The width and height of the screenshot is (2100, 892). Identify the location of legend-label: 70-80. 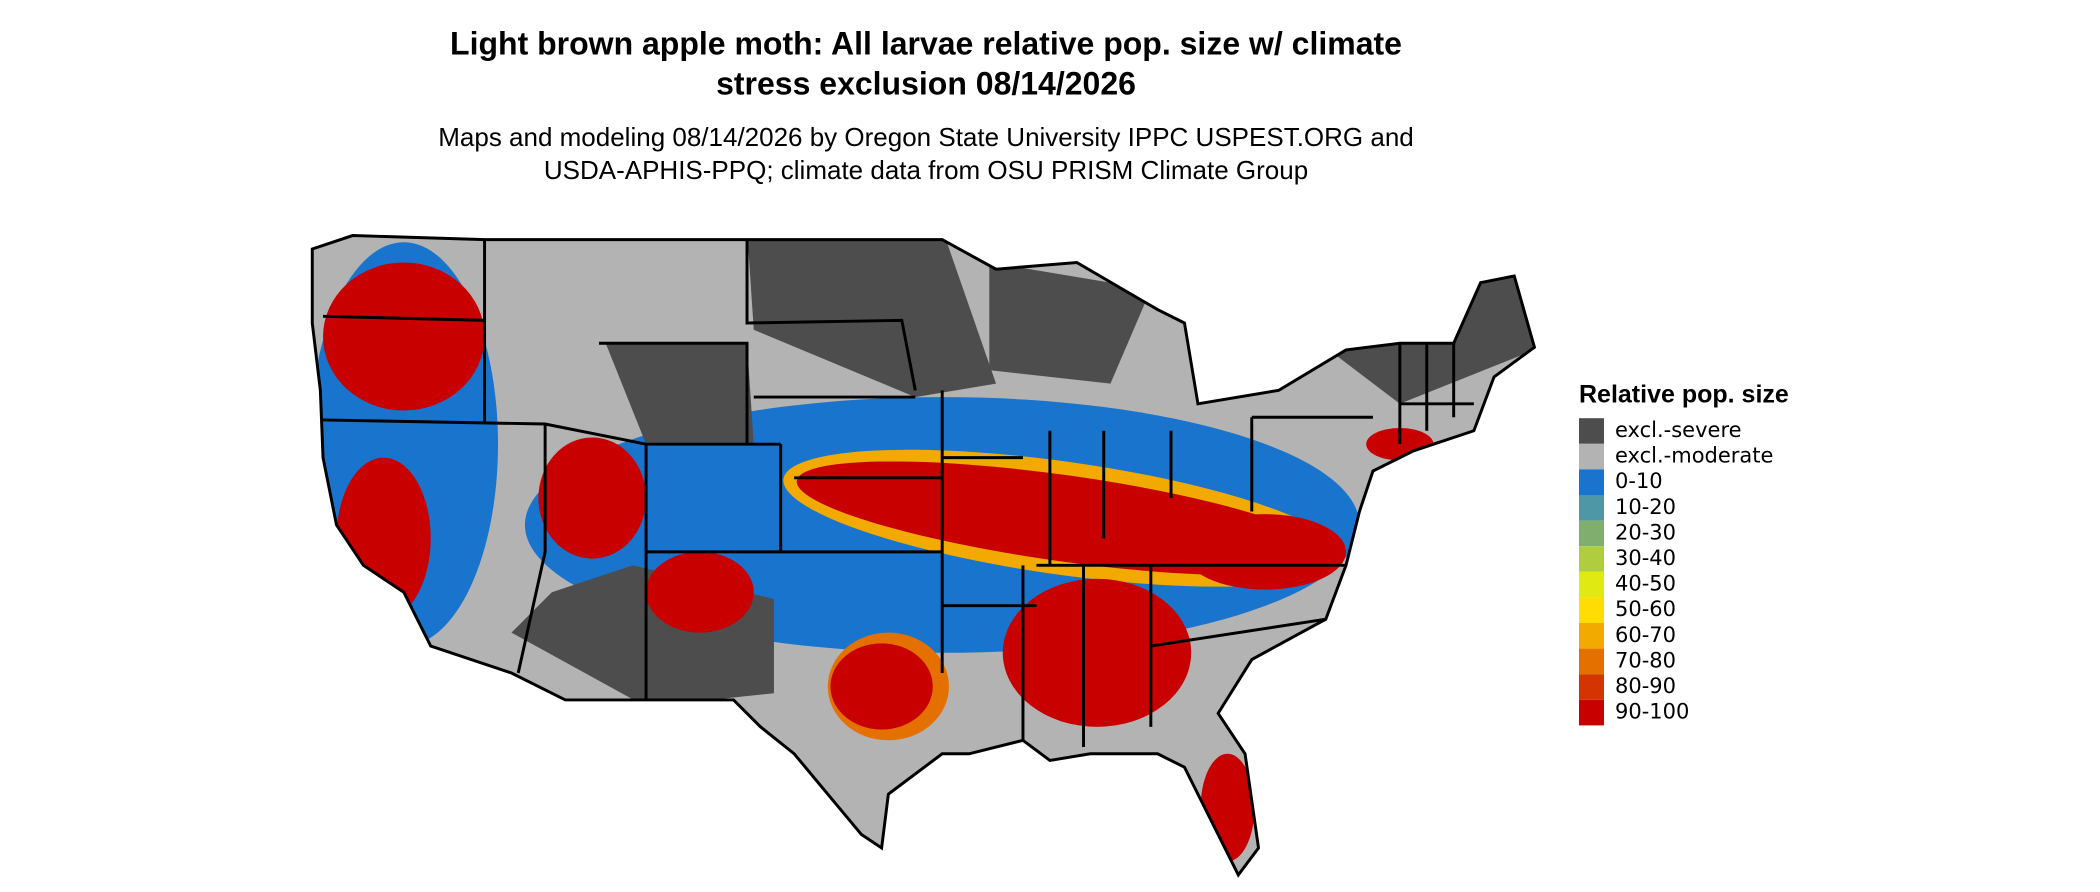
(1645, 660).